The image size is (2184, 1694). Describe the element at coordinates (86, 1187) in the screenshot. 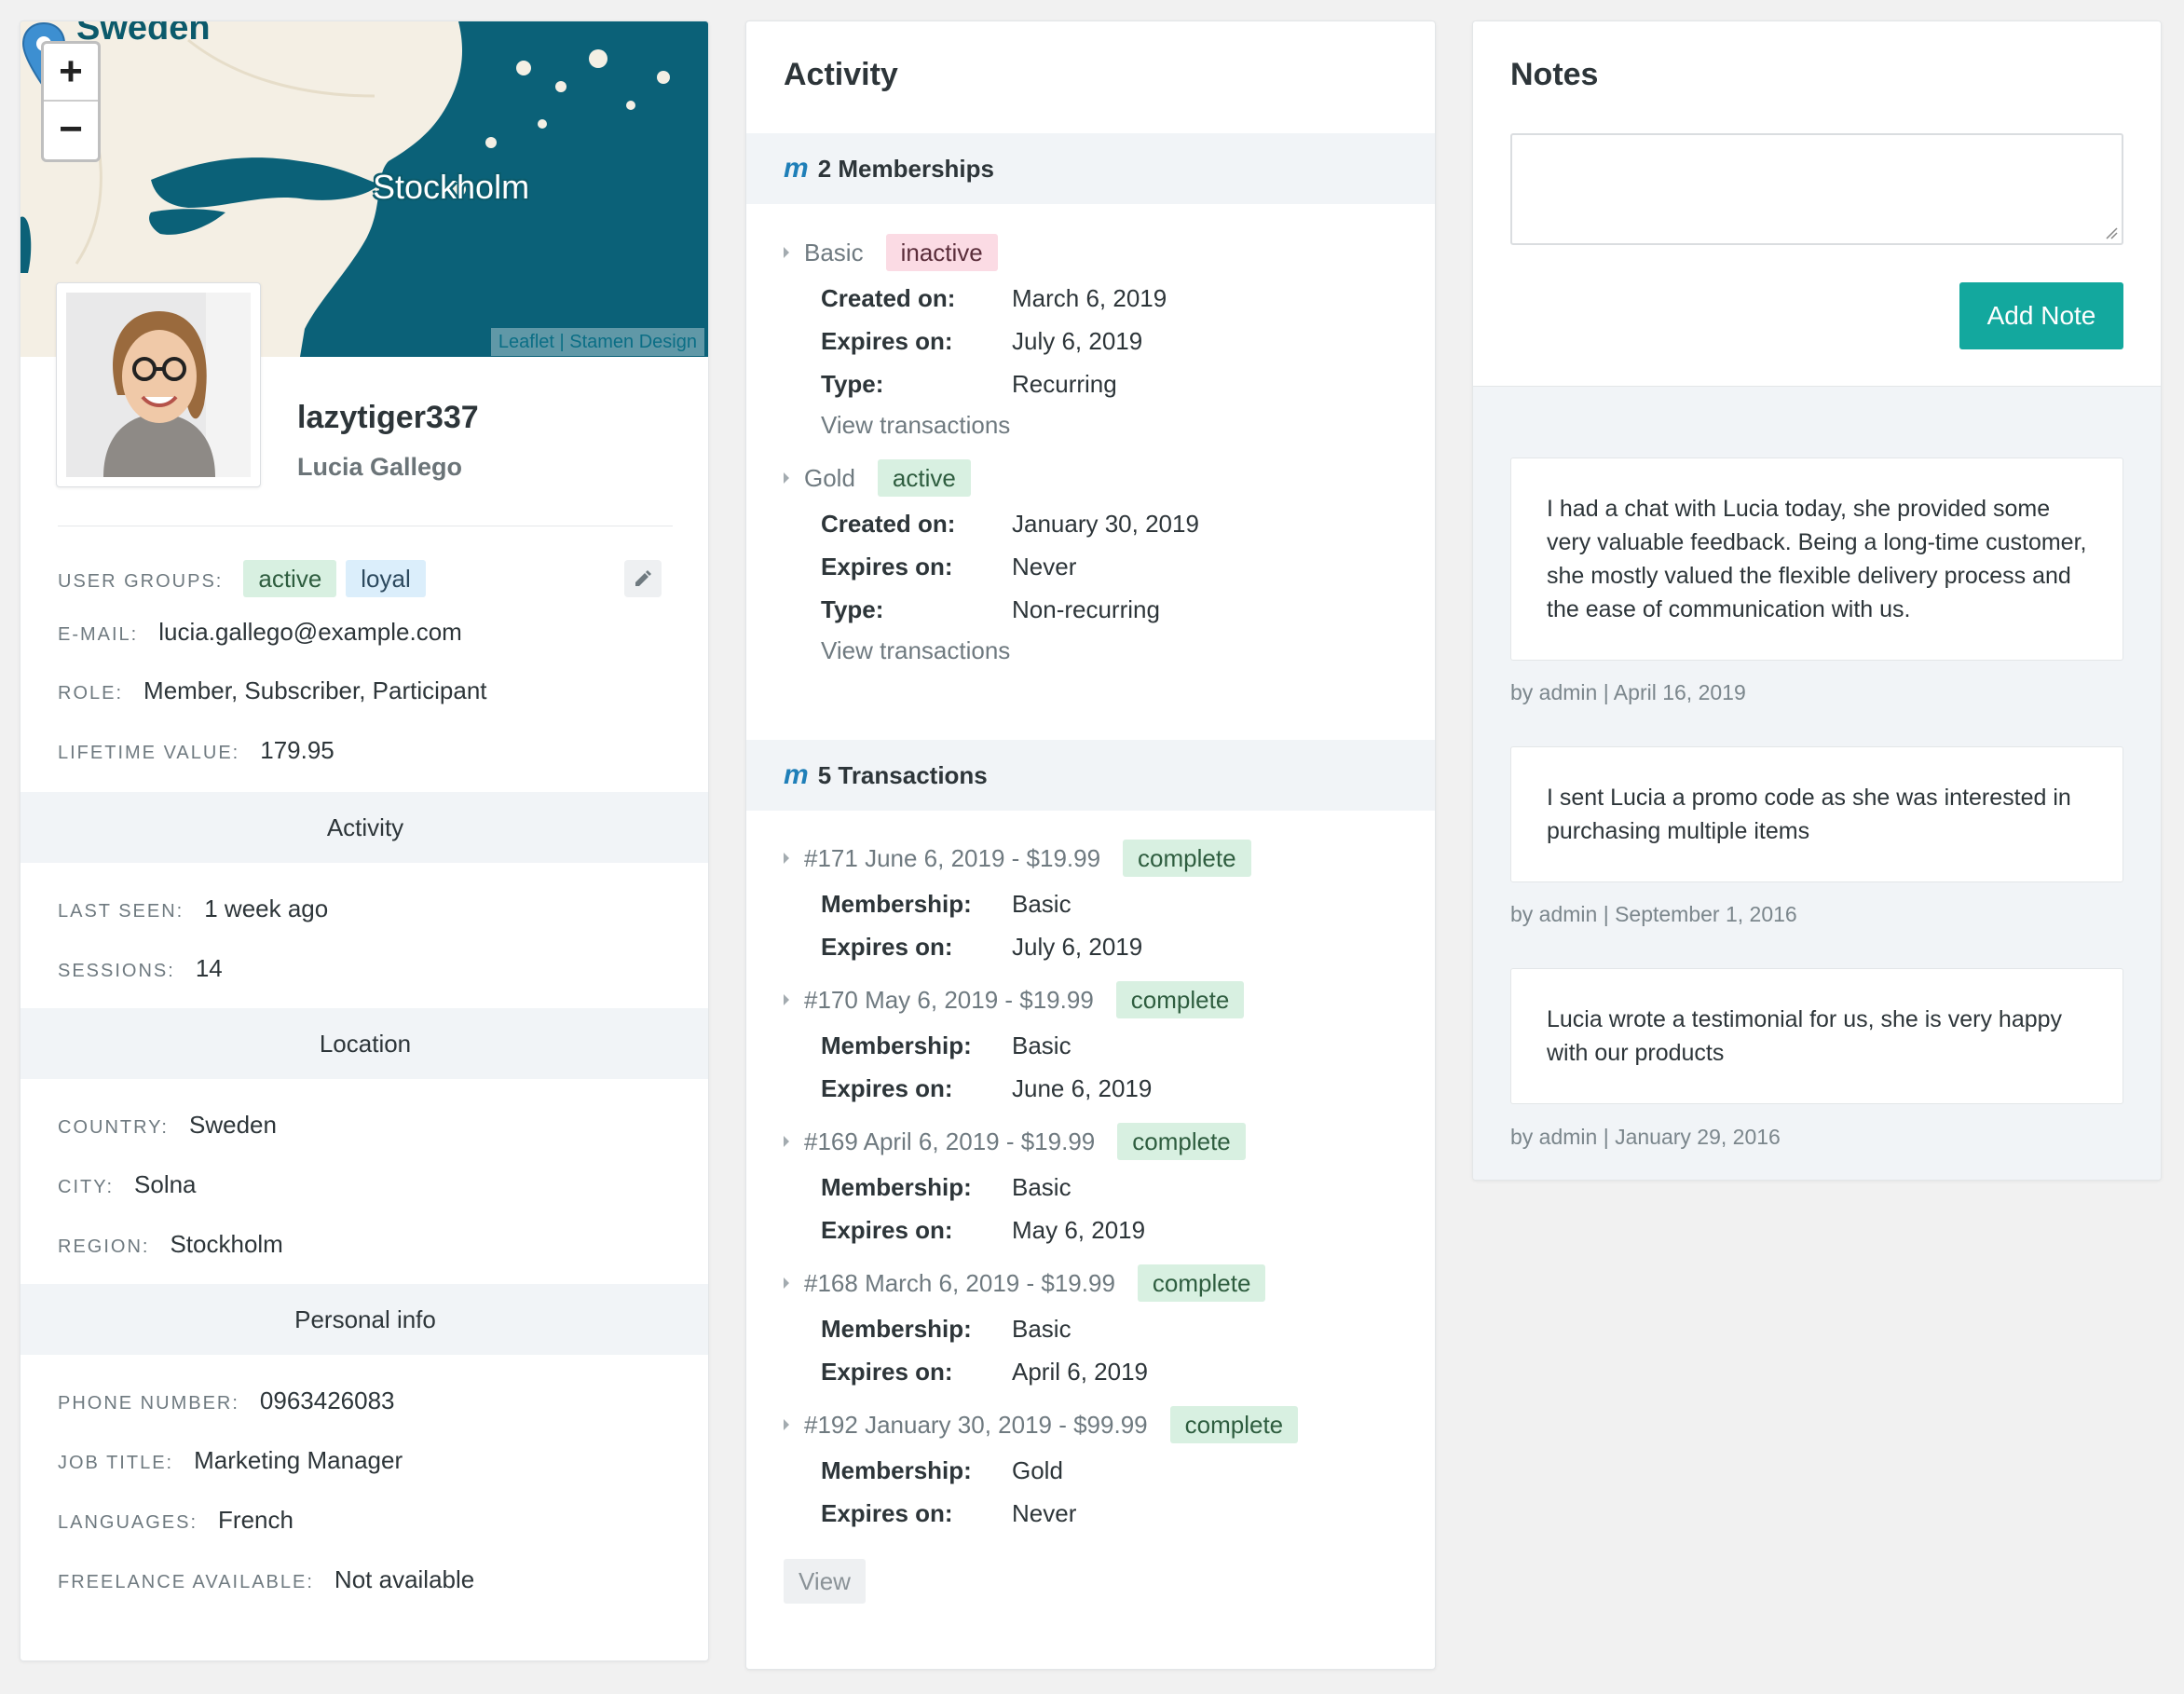

I see `field-label: CITY:` at that location.